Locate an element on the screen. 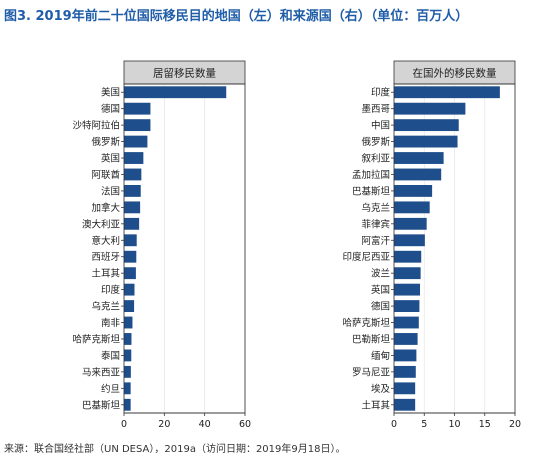 This screenshot has height=461, width=538. category-label: 阿联酋 is located at coordinates (105, 175).